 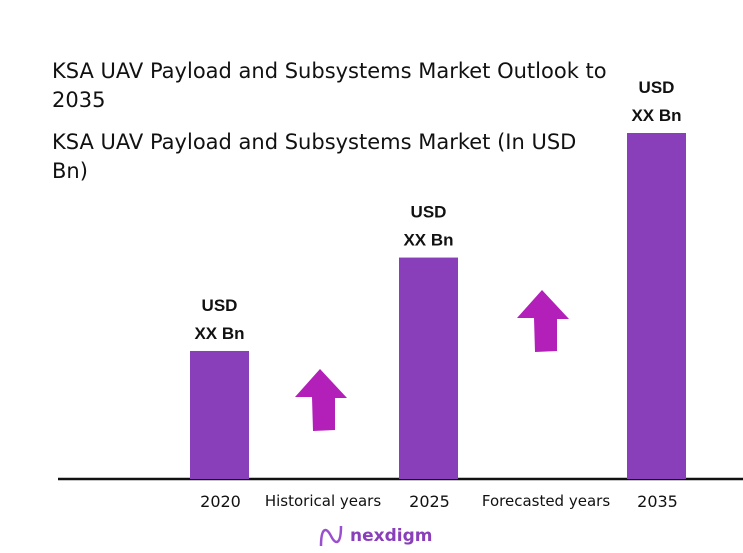 What do you see at coordinates (220, 501) in the screenshot?
I see `x-tick-label: 2020` at bounding box center [220, 501].